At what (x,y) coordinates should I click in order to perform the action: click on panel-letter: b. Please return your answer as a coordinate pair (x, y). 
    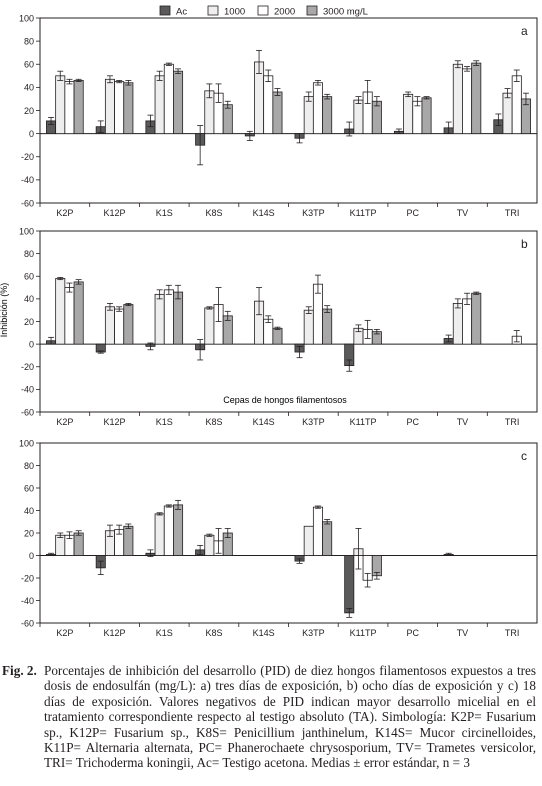
    Looking at the image, I should click on (524, 244).